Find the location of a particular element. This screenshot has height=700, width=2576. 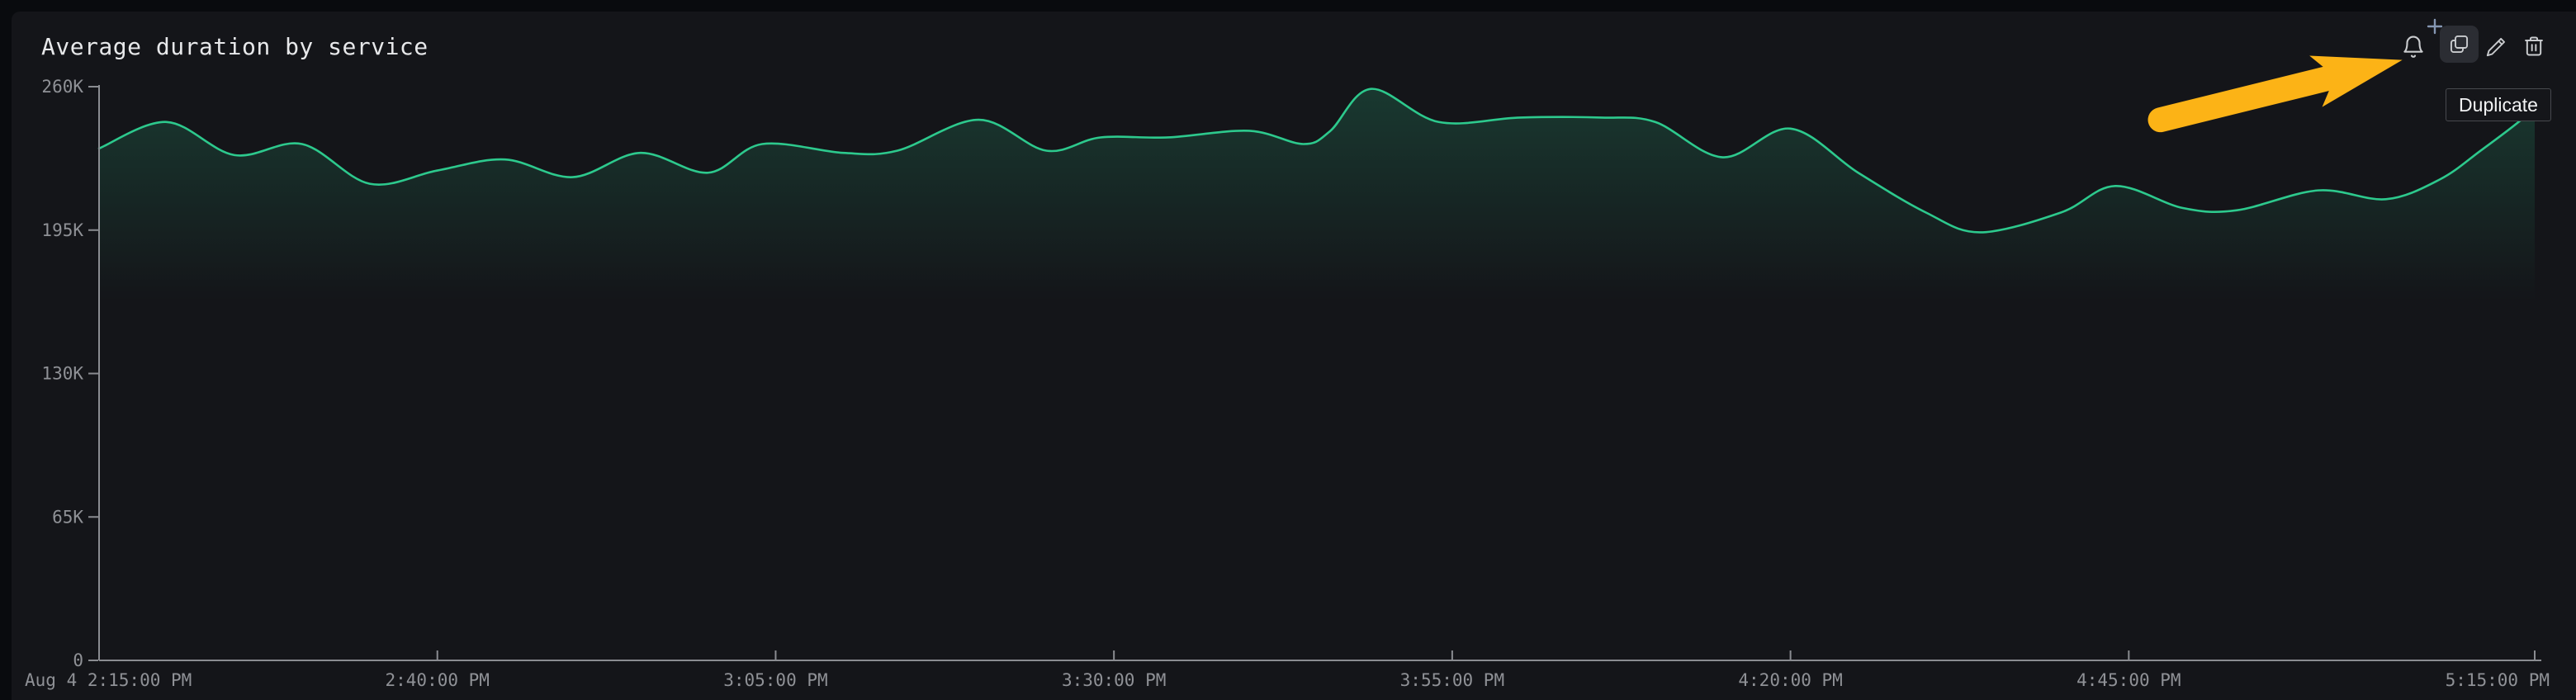

bell-icon is located at coordinates (2413, 46).